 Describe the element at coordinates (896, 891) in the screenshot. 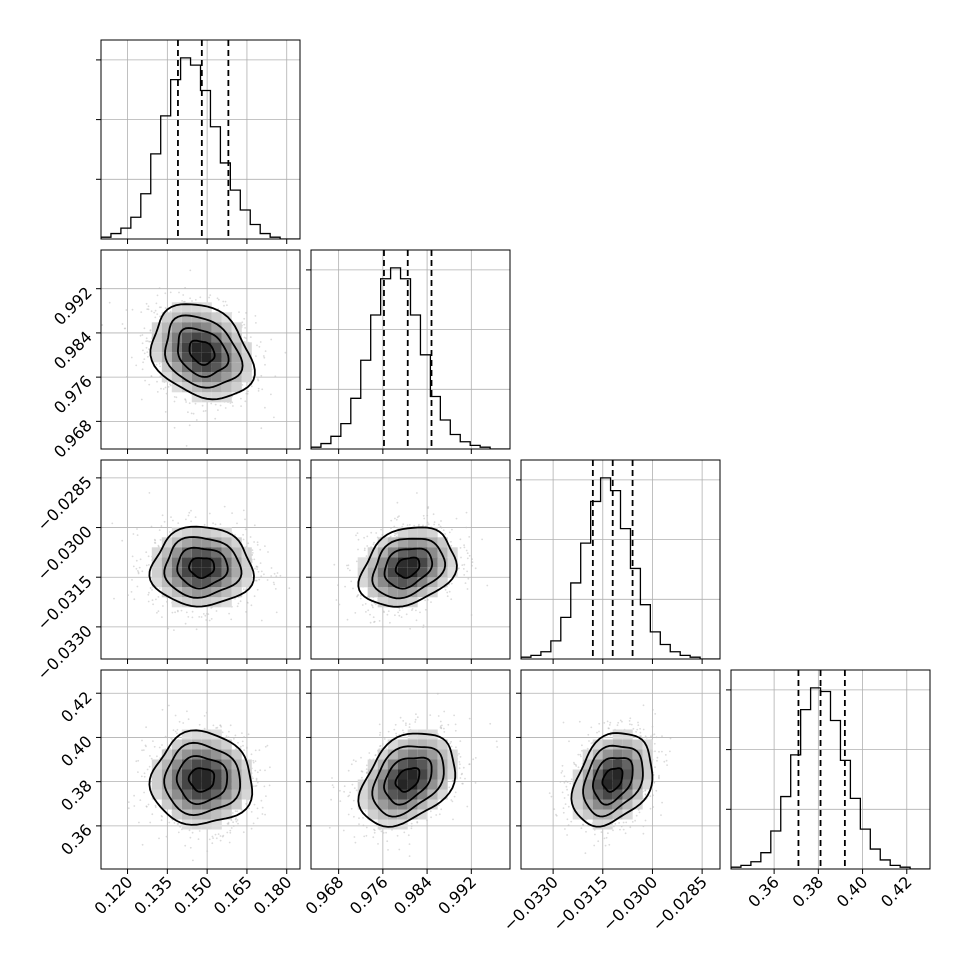

I see `xtick-label-3-3: 0.42` at that location.